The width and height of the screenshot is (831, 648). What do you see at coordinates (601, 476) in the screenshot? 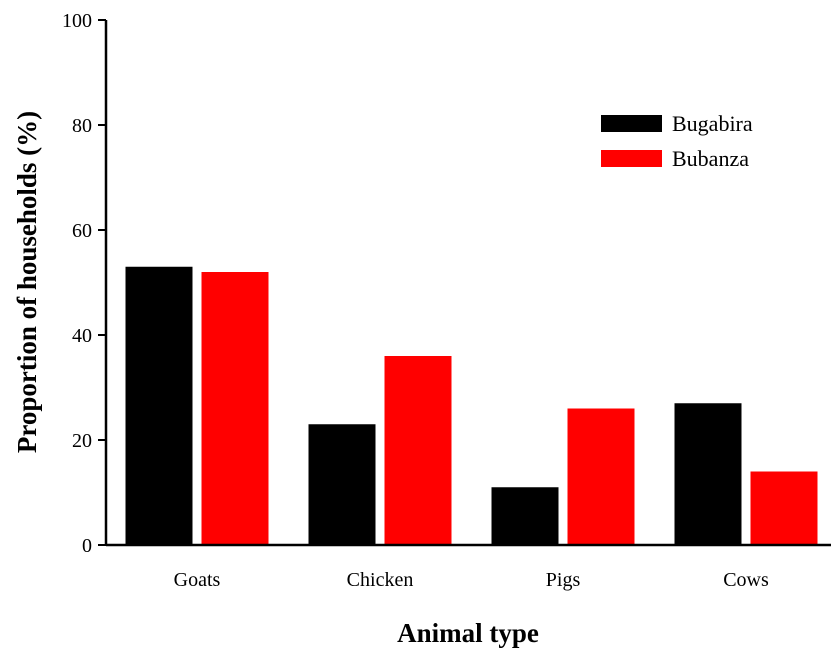
I see `bar-bubanza-pigs` at bounding box center [601, 476].